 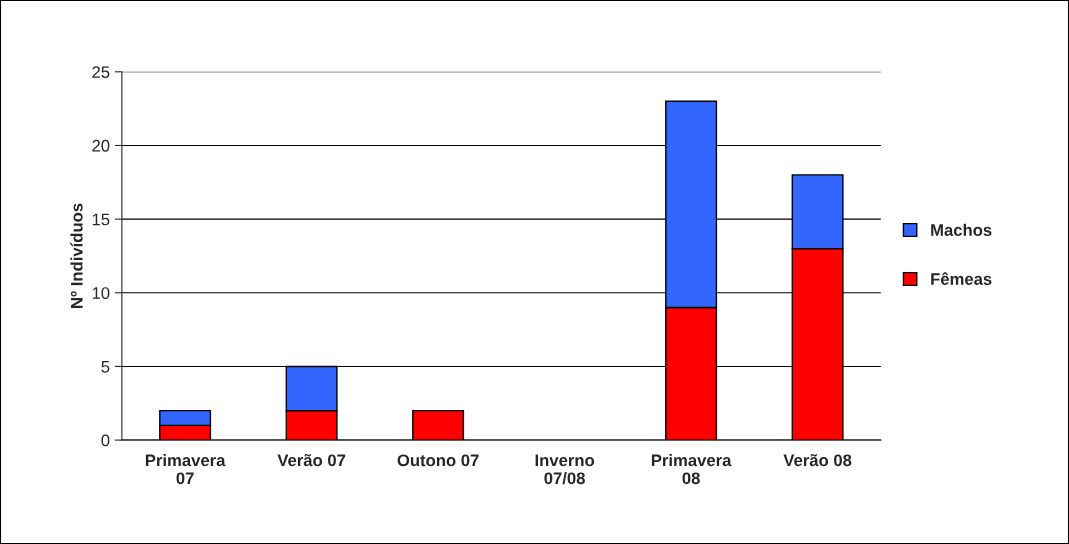 What do you see at coordinates (101, 145) in the screenshot?
I see `y-tick-label: 20` at bounding box center [101, 145].